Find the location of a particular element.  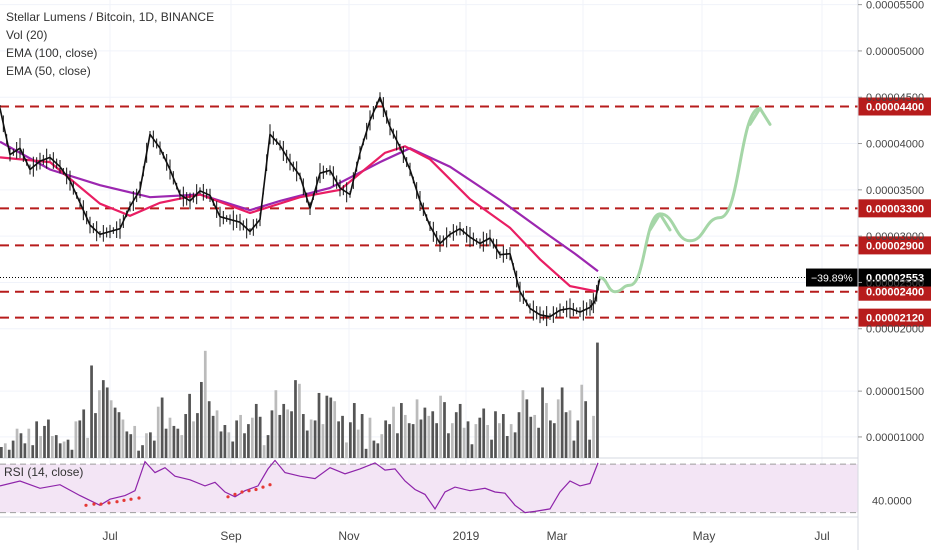

level-tag-label: 0.00002120 is located at coordinates (895, 319).